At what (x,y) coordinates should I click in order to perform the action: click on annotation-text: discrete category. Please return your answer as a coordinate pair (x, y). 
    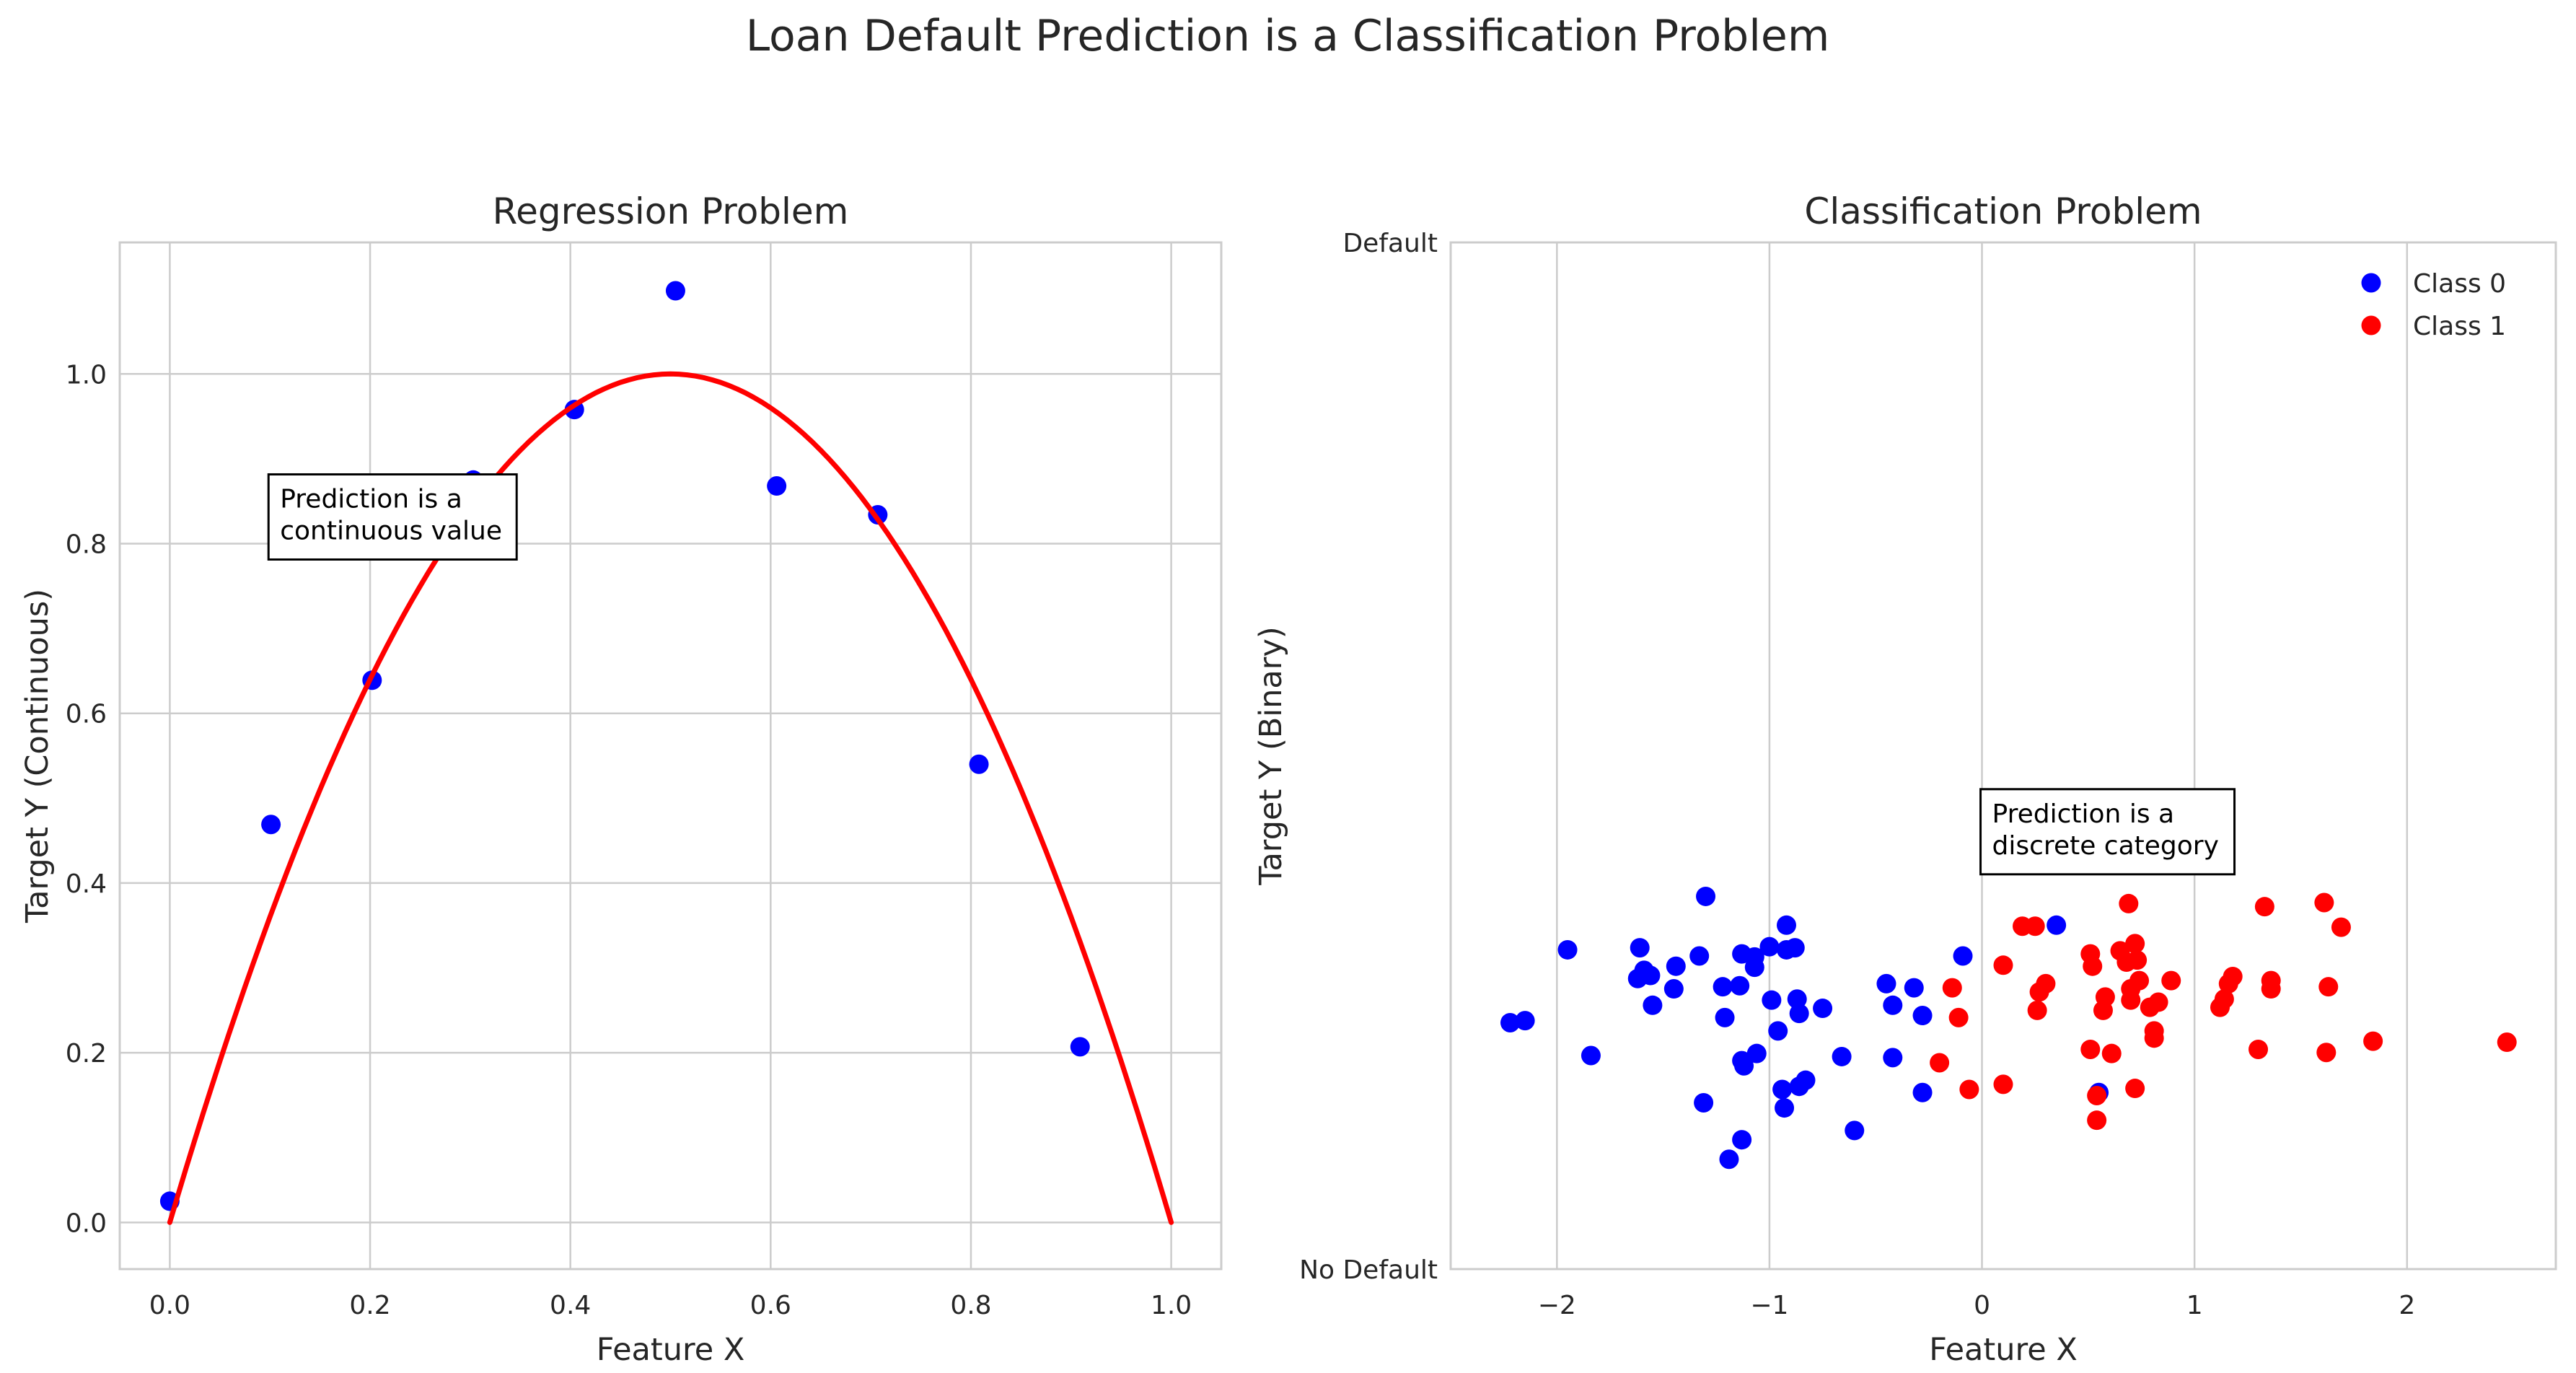
    Looking at the image, I should click on (2105, 846).